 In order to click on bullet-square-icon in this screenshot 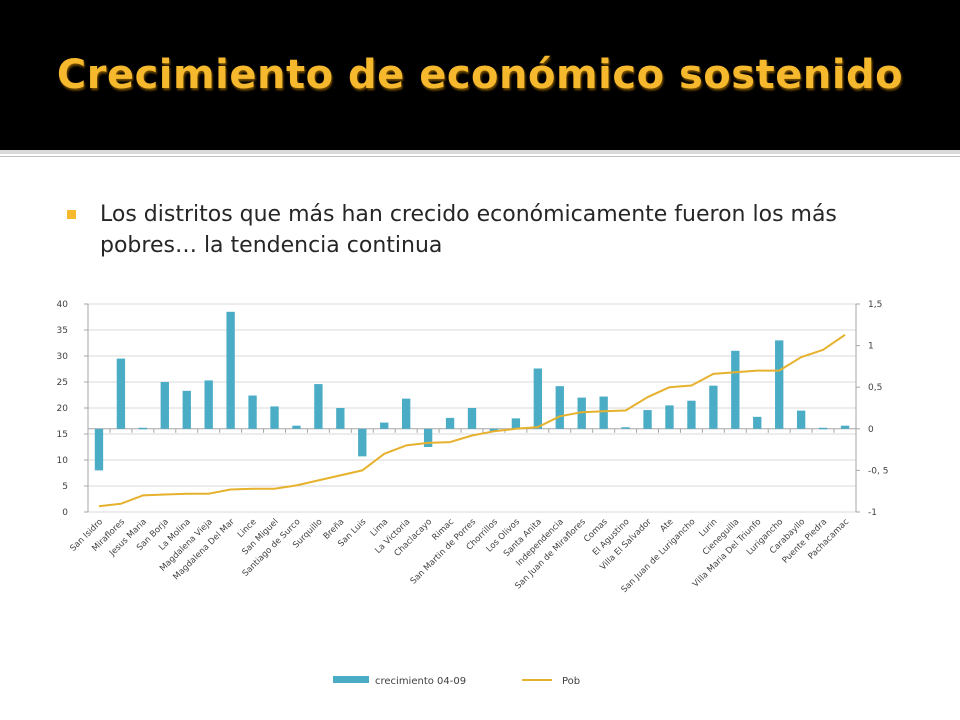, I will do `click(71, 214)`.